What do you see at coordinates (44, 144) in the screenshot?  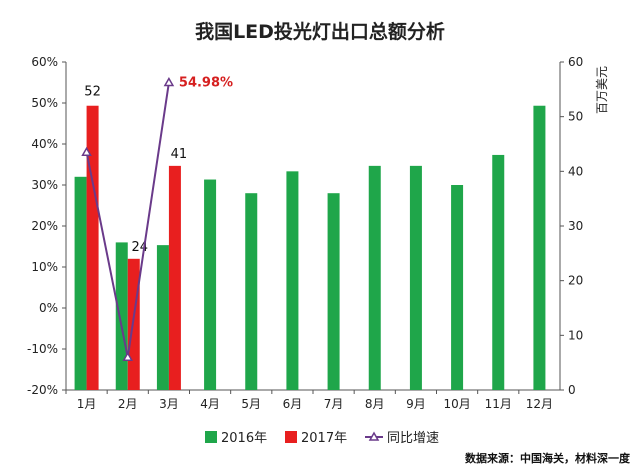 I see `left-tick-label: 40%` at bounding box center [44, 144].